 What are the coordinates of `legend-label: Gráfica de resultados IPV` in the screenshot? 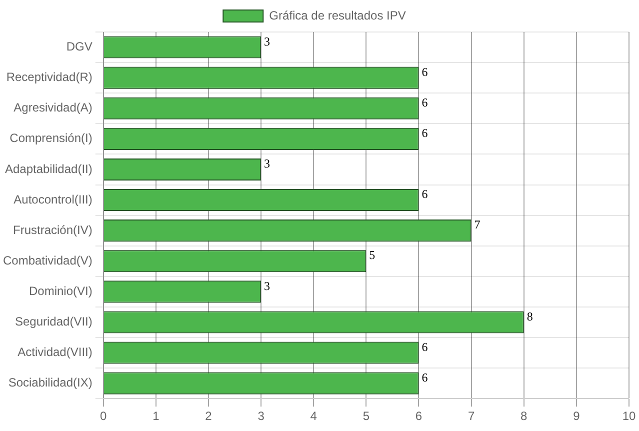 It's located at (337, 15).